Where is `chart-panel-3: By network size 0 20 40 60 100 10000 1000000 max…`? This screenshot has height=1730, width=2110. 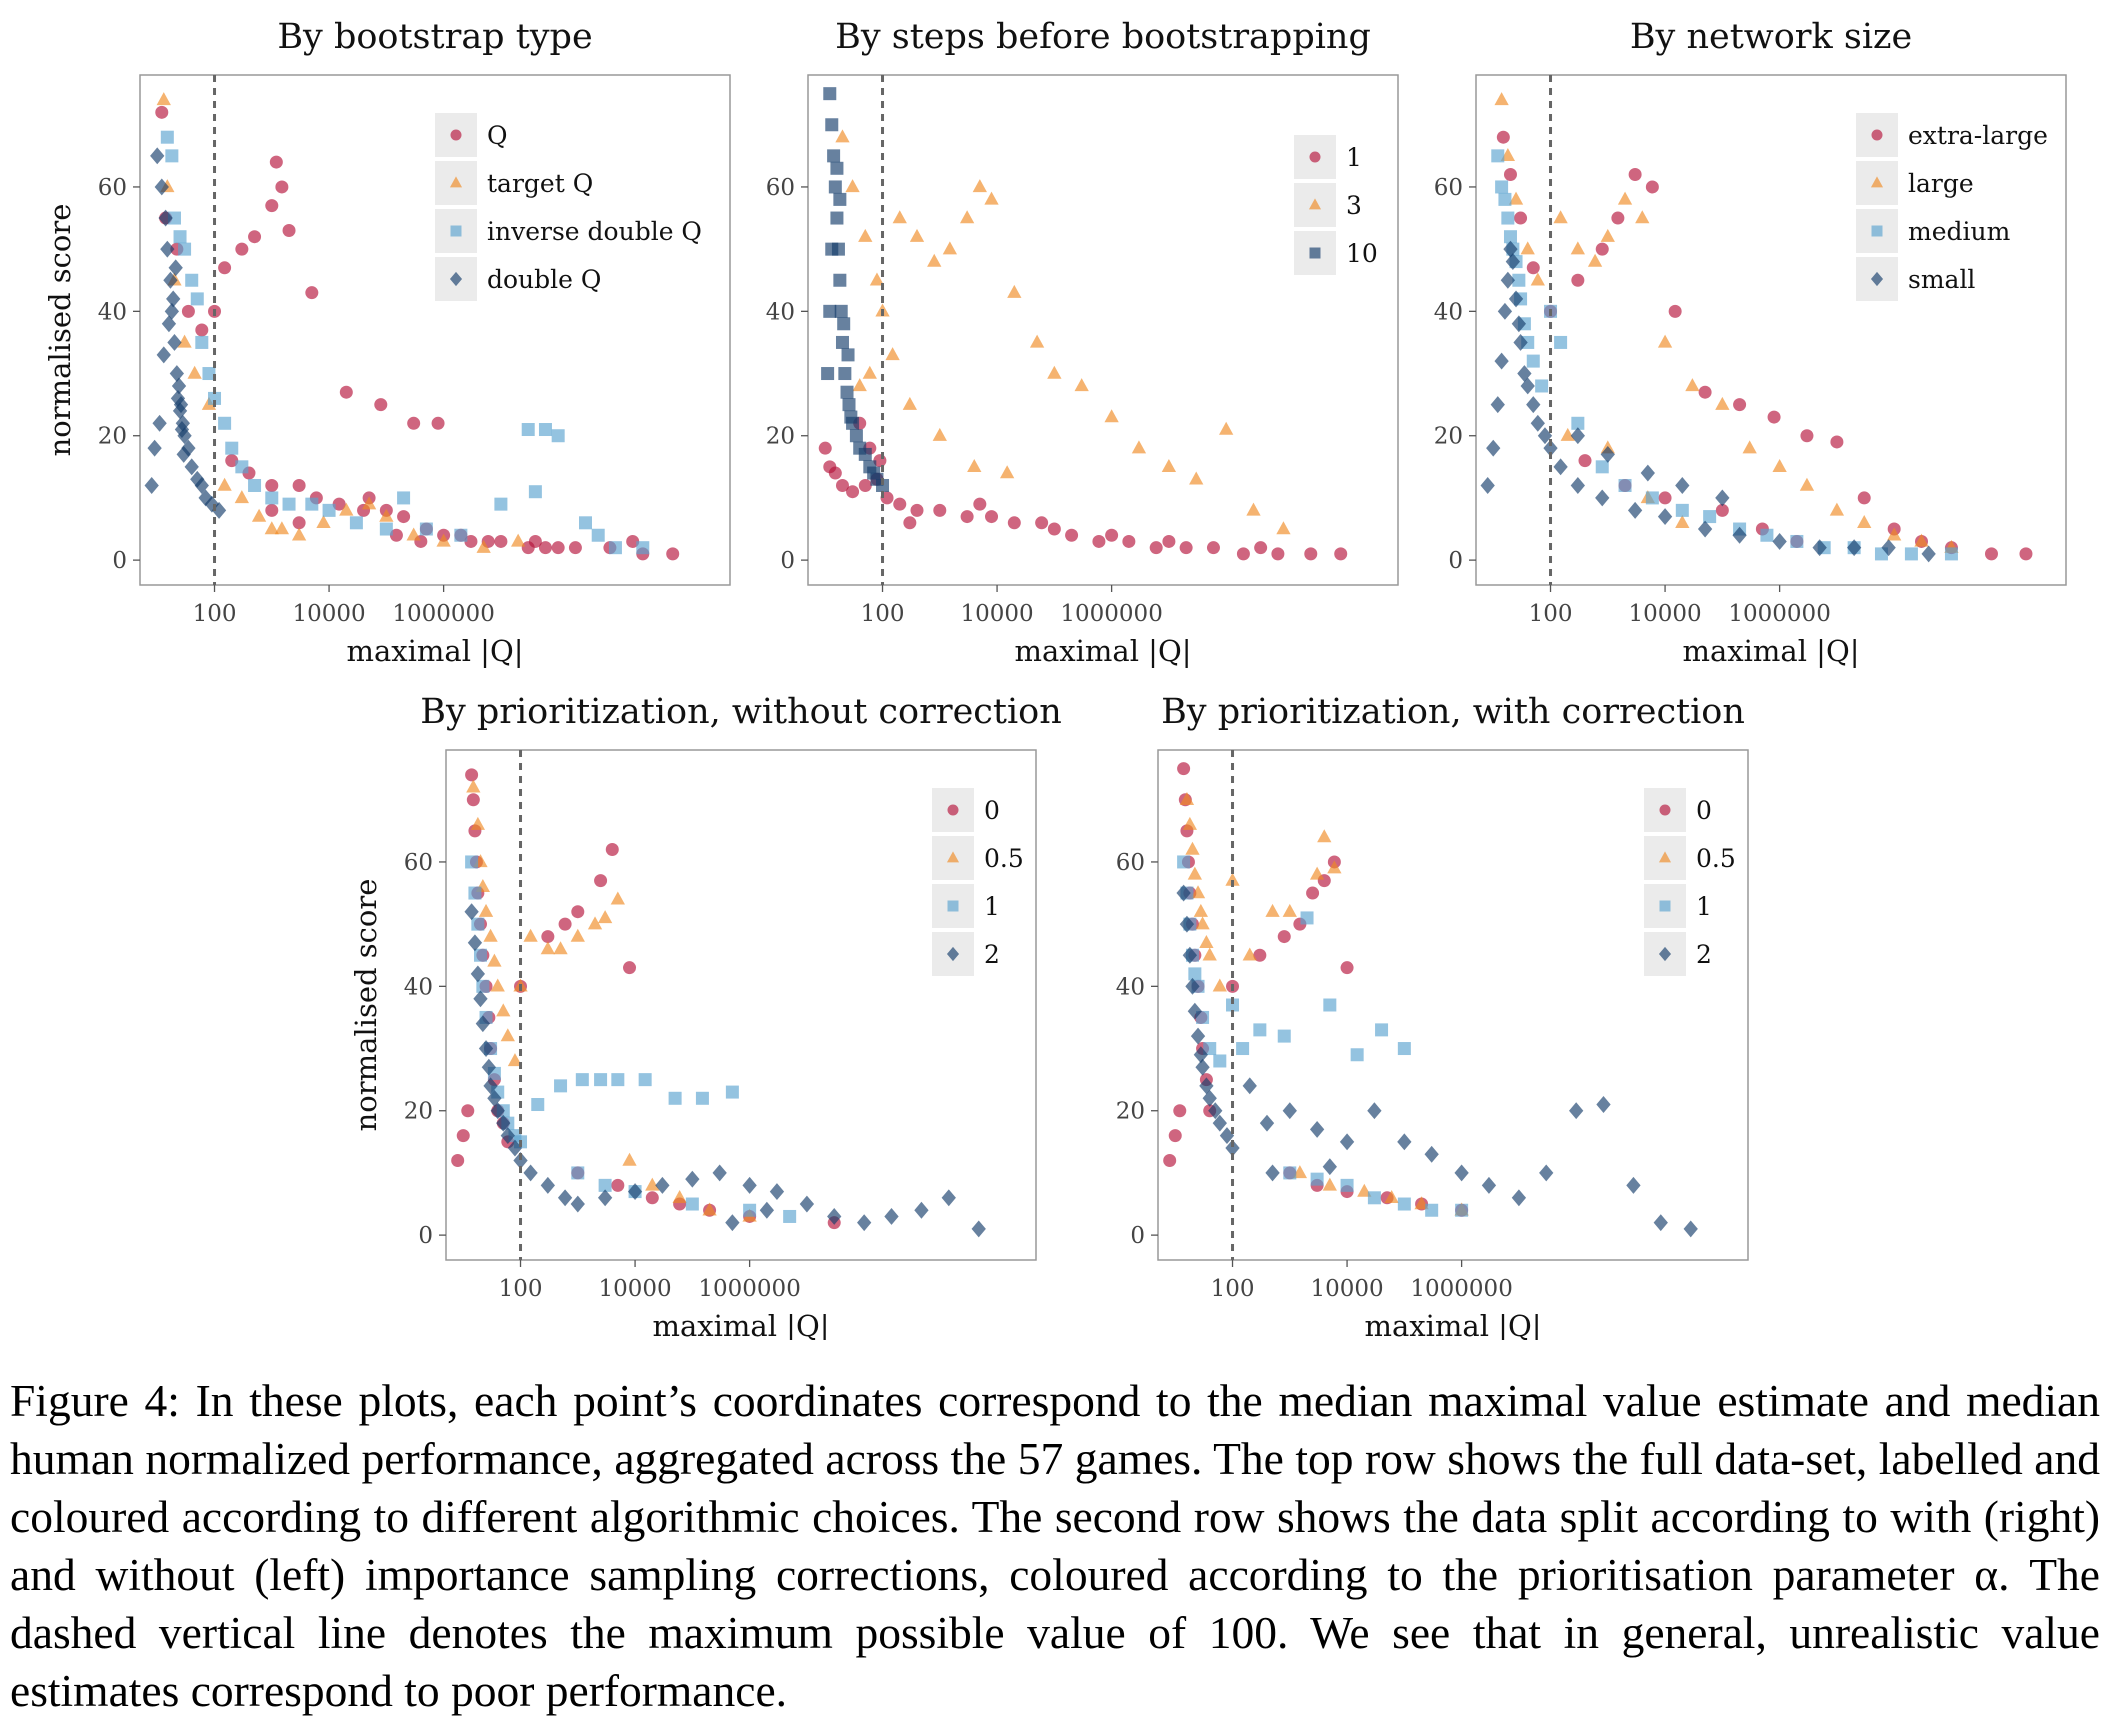 chart-panel-3: By network size 0 20 40 60 100 10000 1000000 max… is located at coordinates (1750, 342).